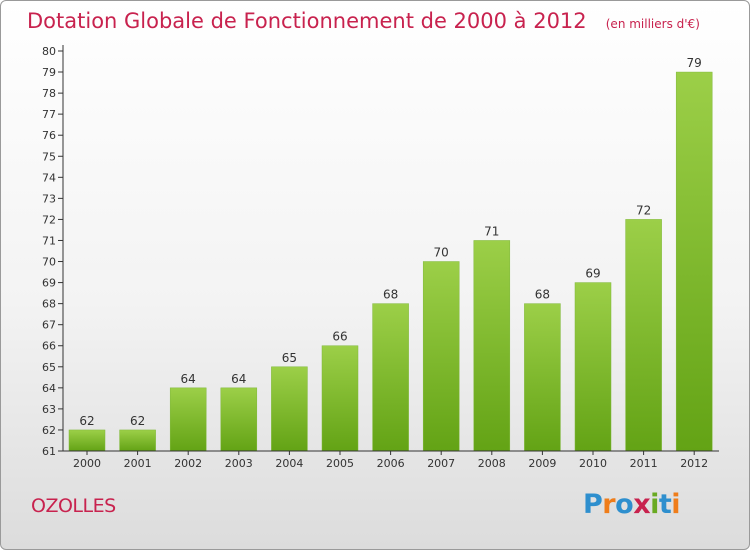 This screenshot has width=750, height=550. I want to click on x-tick-label: 2011, so click(644, 463).